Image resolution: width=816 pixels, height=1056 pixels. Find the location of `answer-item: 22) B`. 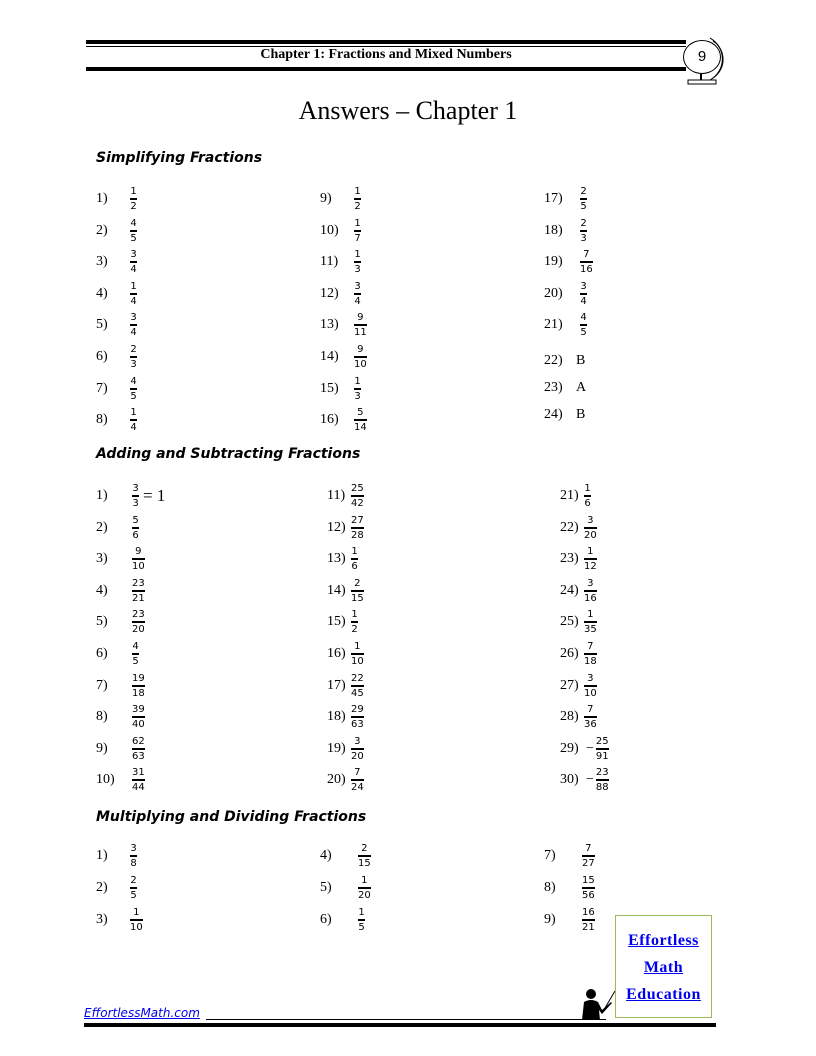

answer-item: 22) B is located at coordinates (564, 361).